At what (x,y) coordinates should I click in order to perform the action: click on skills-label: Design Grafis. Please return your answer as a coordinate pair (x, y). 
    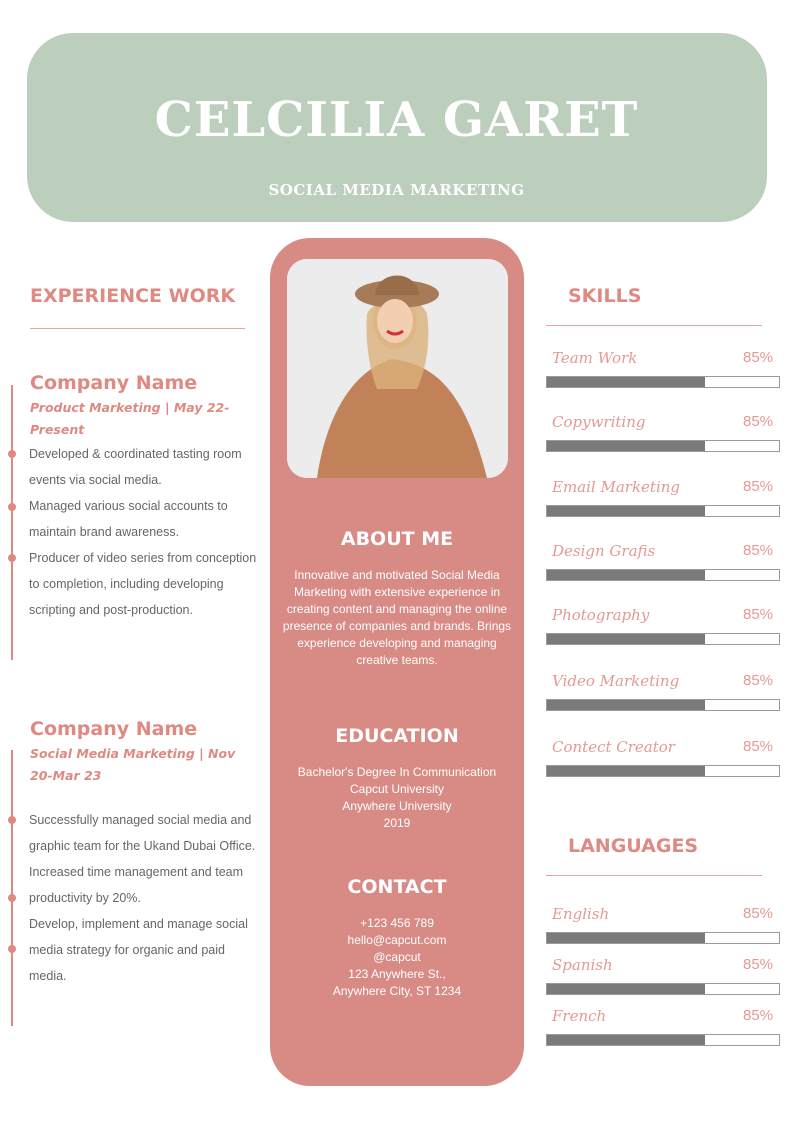
    Looking at the image, I should click on (604, 551).